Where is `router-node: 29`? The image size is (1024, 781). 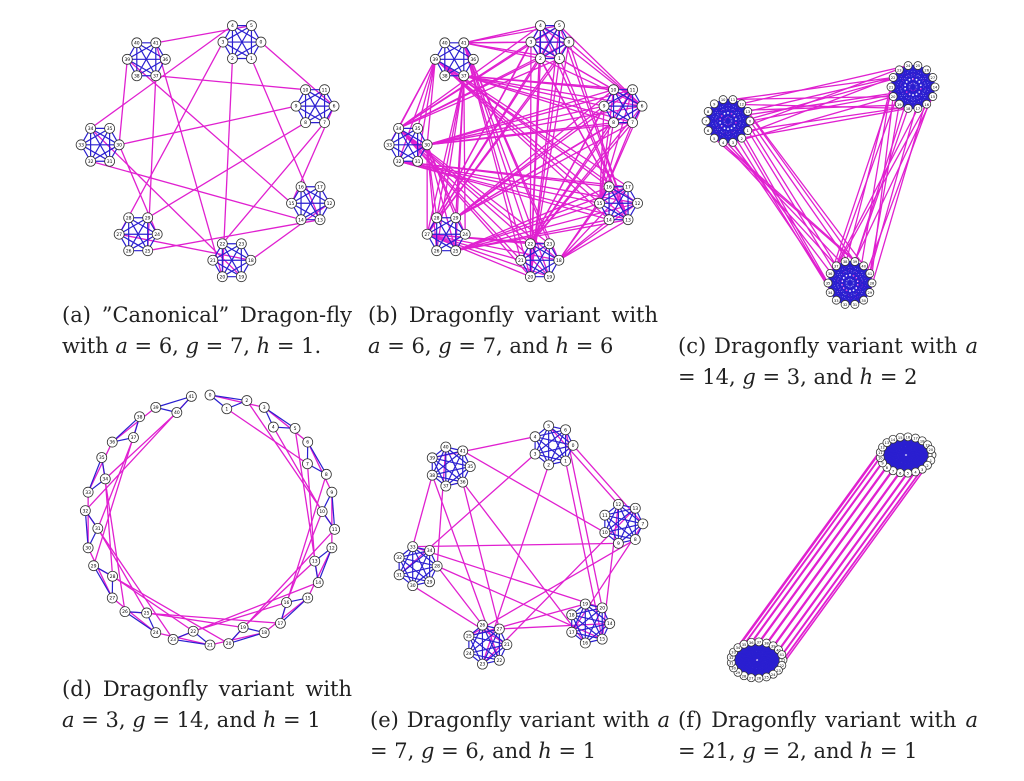
router-node: 29 is located at coordinates (94, 566).